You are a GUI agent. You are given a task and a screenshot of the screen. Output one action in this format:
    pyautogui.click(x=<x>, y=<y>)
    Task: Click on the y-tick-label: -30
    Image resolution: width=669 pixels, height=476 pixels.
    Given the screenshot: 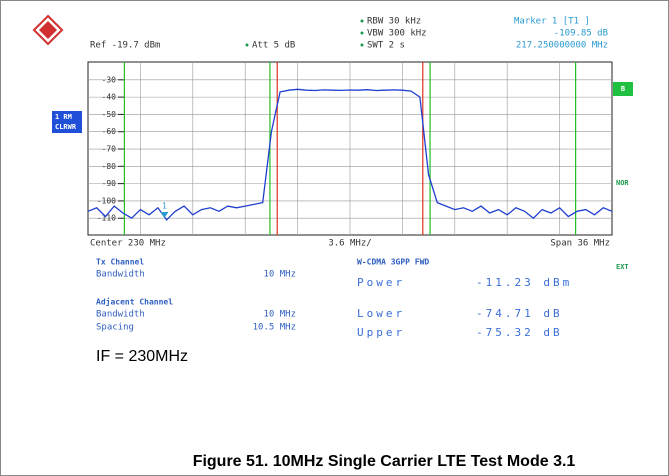 What is the action you would take?
    pyautogui.click(x=109, y=79)
    